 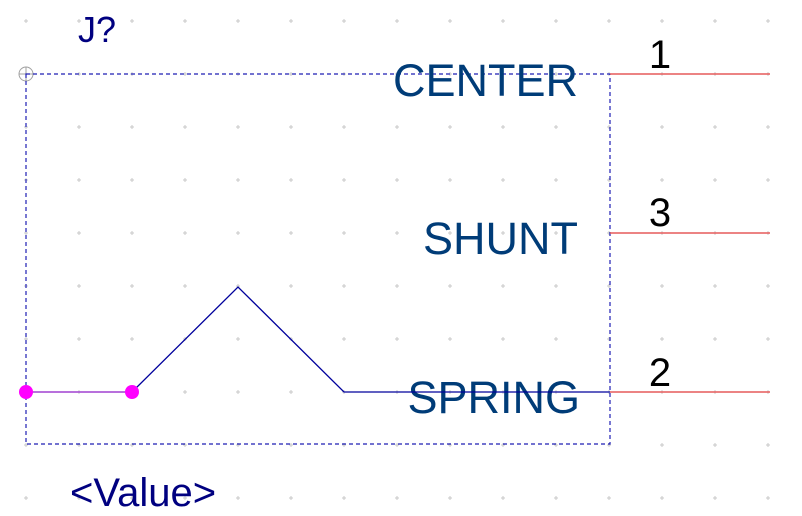 What do you see at coordinates (493, 397) in the screenshot?
I see `pin-name-spring: SPRING` at bounding box center [493, 397].